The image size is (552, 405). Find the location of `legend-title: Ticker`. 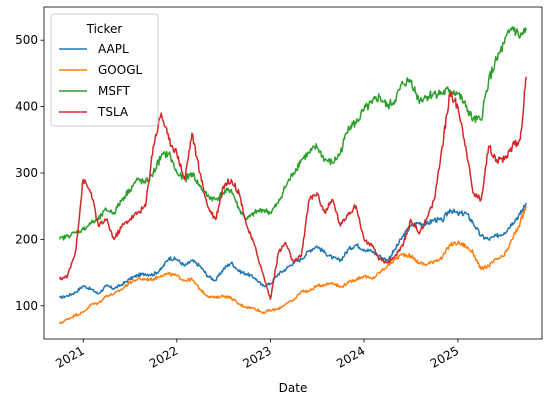

legend-title: Ticker is located at coordinates (104, 29).